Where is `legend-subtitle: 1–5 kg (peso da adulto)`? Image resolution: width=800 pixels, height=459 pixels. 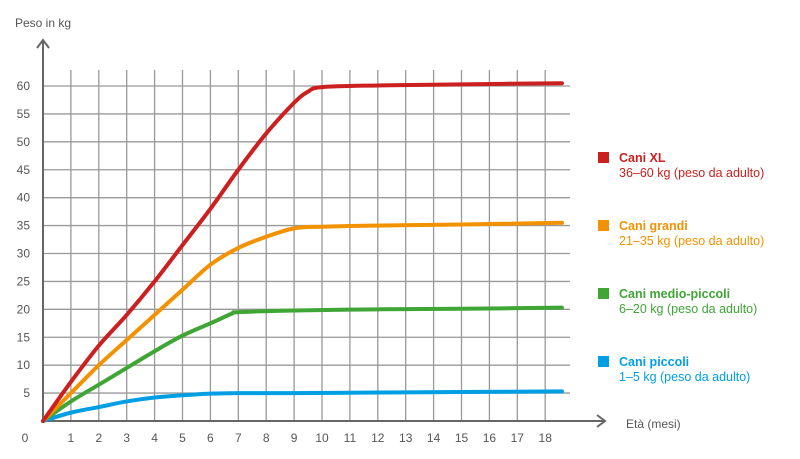
legend-subtitle: 1–5 kg (peso da adulto) is located at coordinates (684, 377).